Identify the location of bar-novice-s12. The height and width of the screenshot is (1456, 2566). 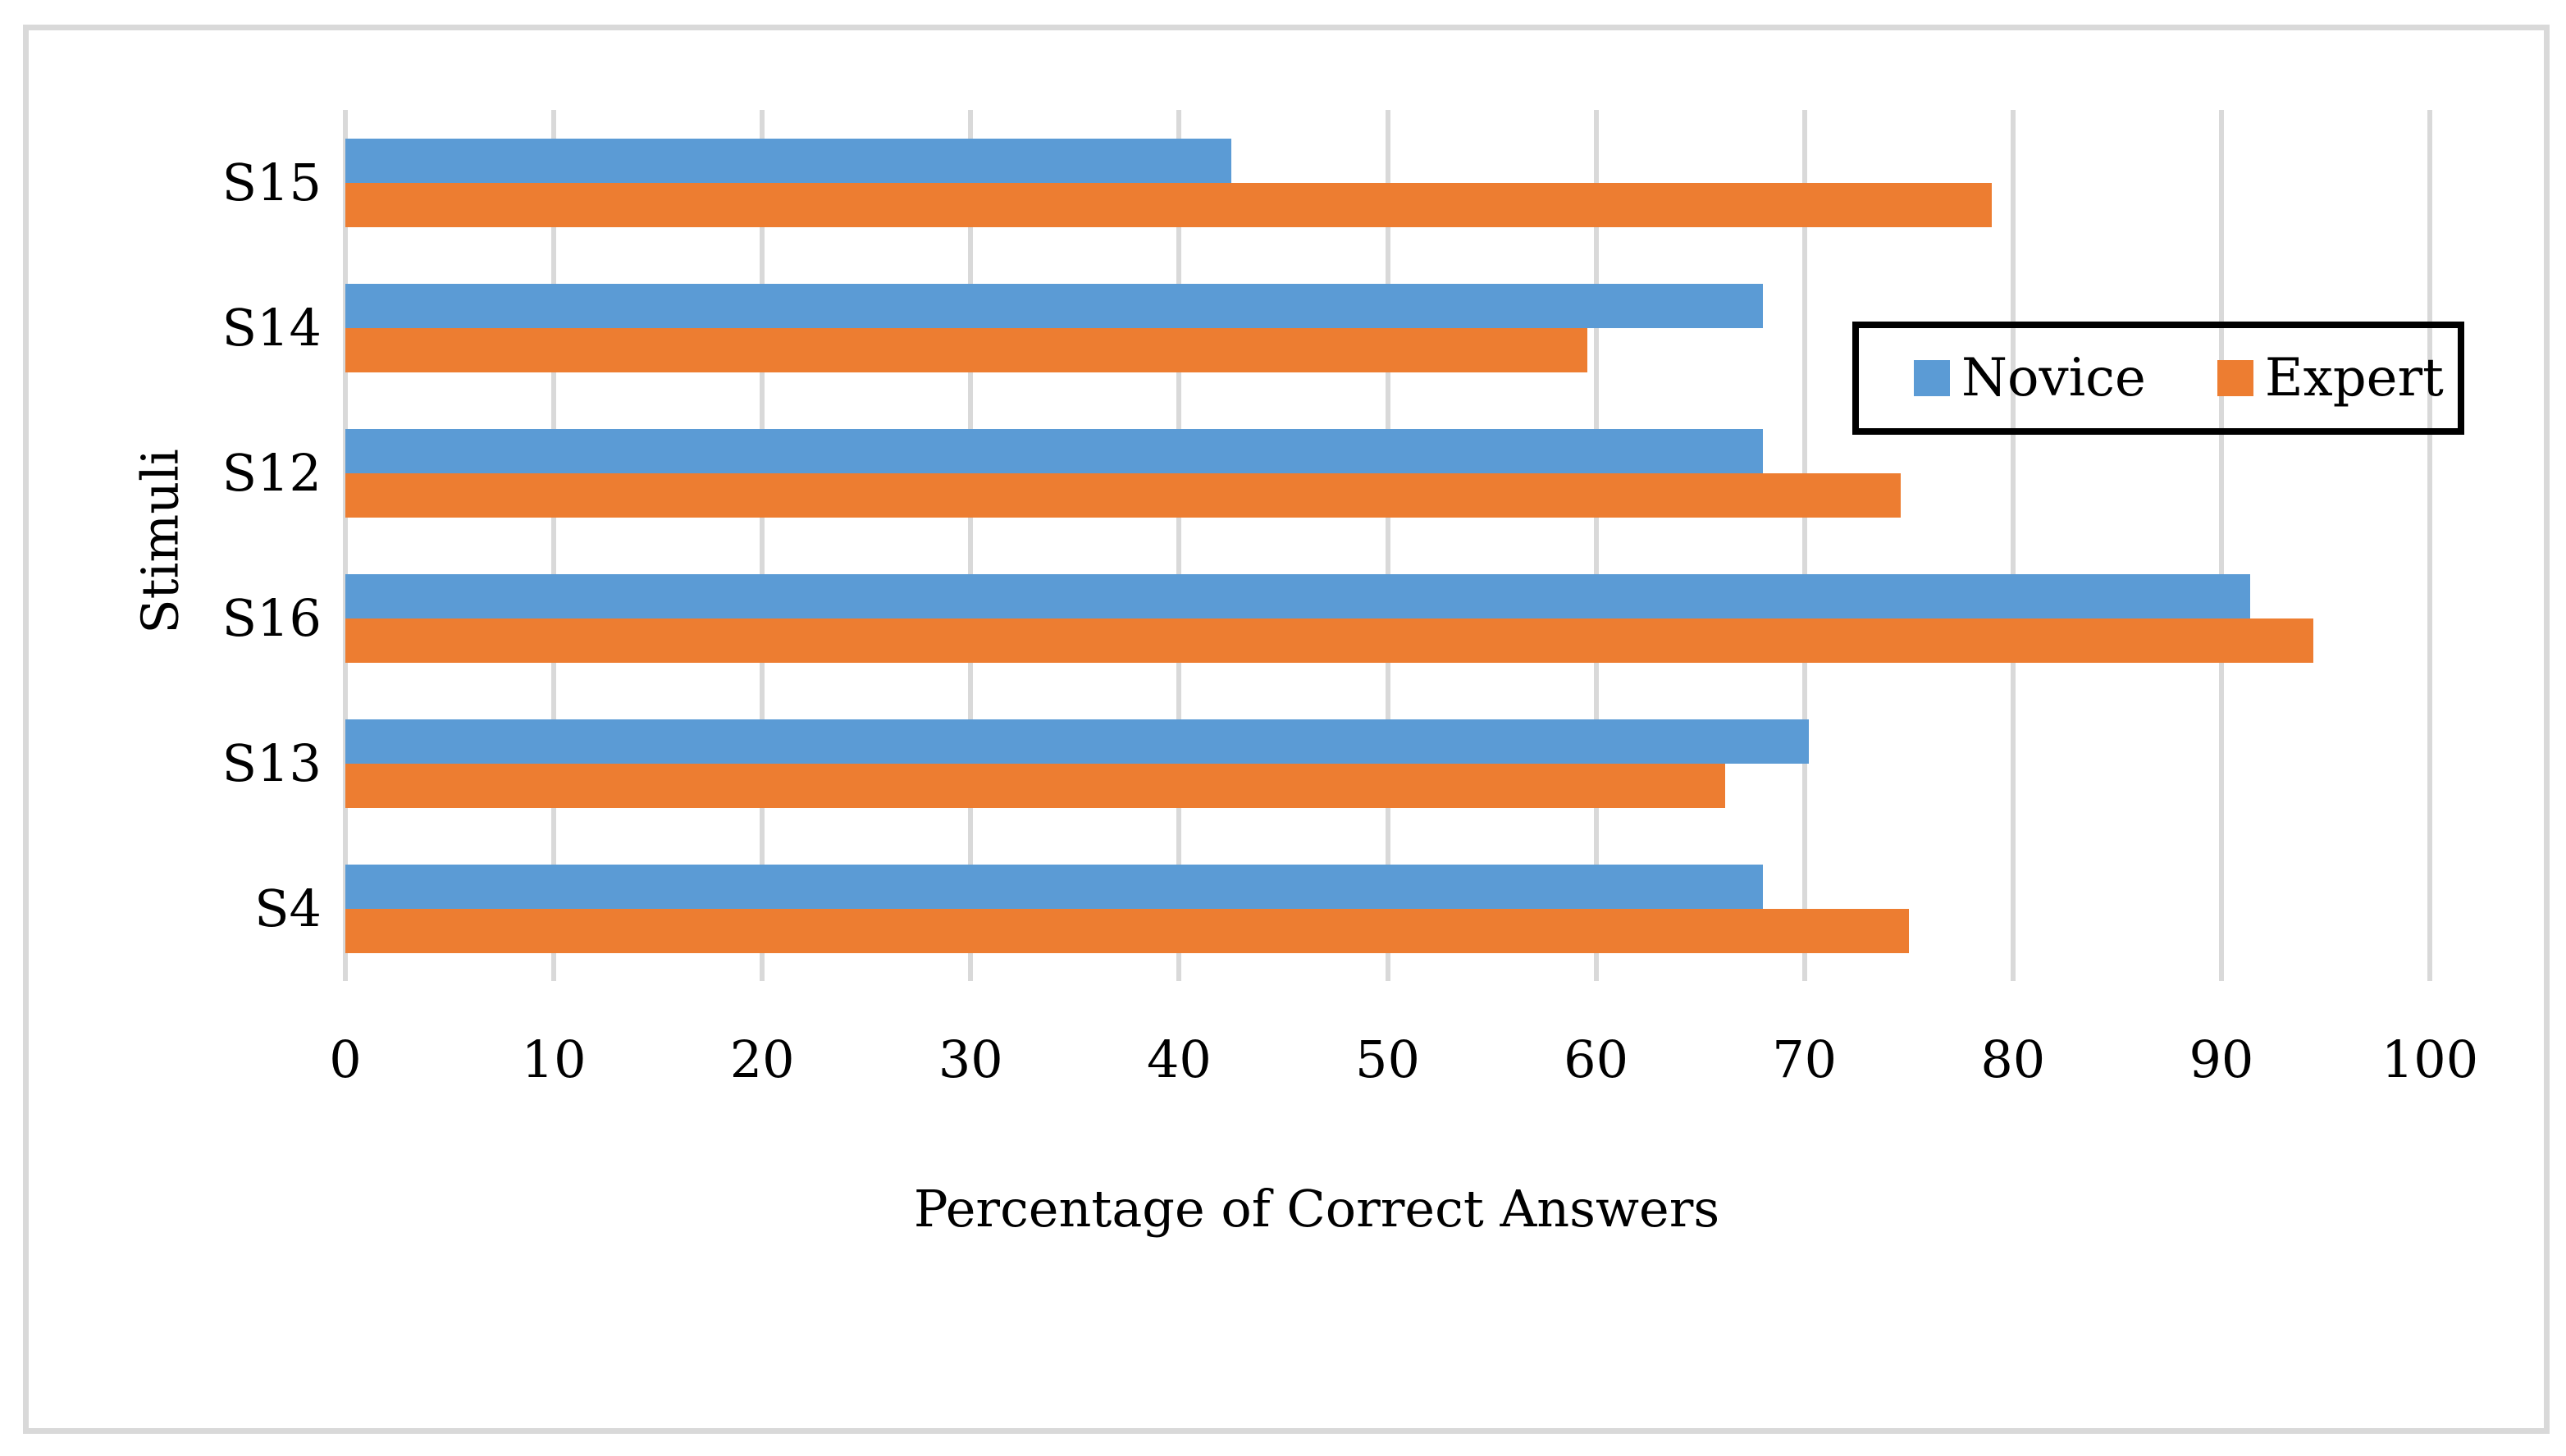
(1054, 450).